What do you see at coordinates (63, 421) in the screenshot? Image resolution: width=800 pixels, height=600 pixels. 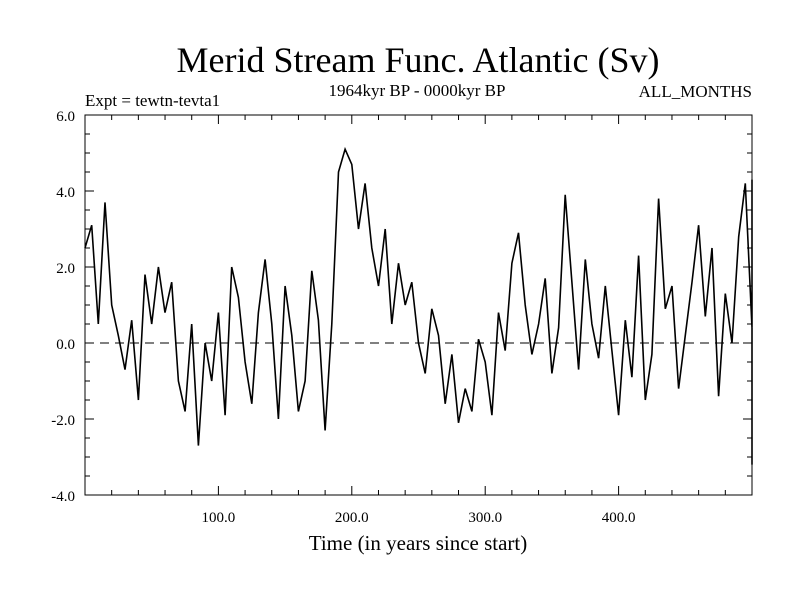 I see `y-tick-label: -2.0` at bounding box center [63, 421].